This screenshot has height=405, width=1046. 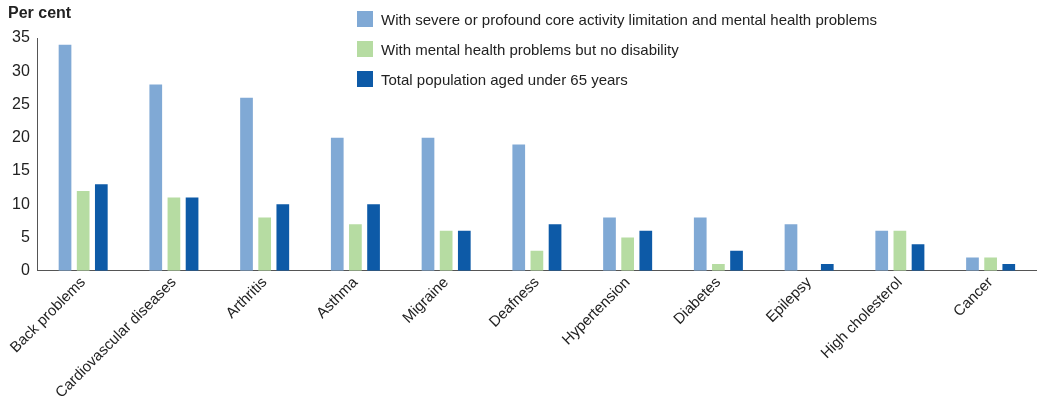 What do you see at coordinates (21, 203) in the screenshot?
I see `y-tick-label: 10` at bounding box center [21, 203].